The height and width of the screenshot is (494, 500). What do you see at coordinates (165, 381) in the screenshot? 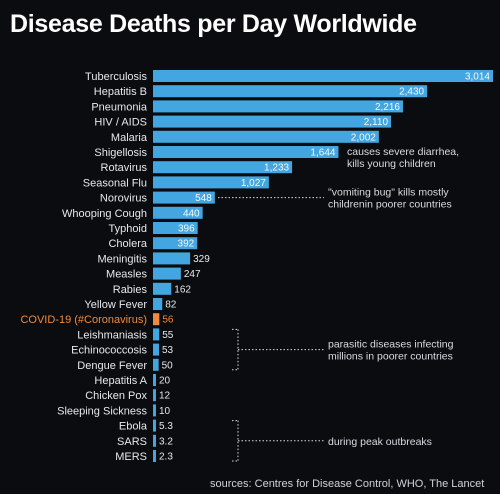
I see `value-label-hepatitis-a: 20` at bounding box center [165, 381].